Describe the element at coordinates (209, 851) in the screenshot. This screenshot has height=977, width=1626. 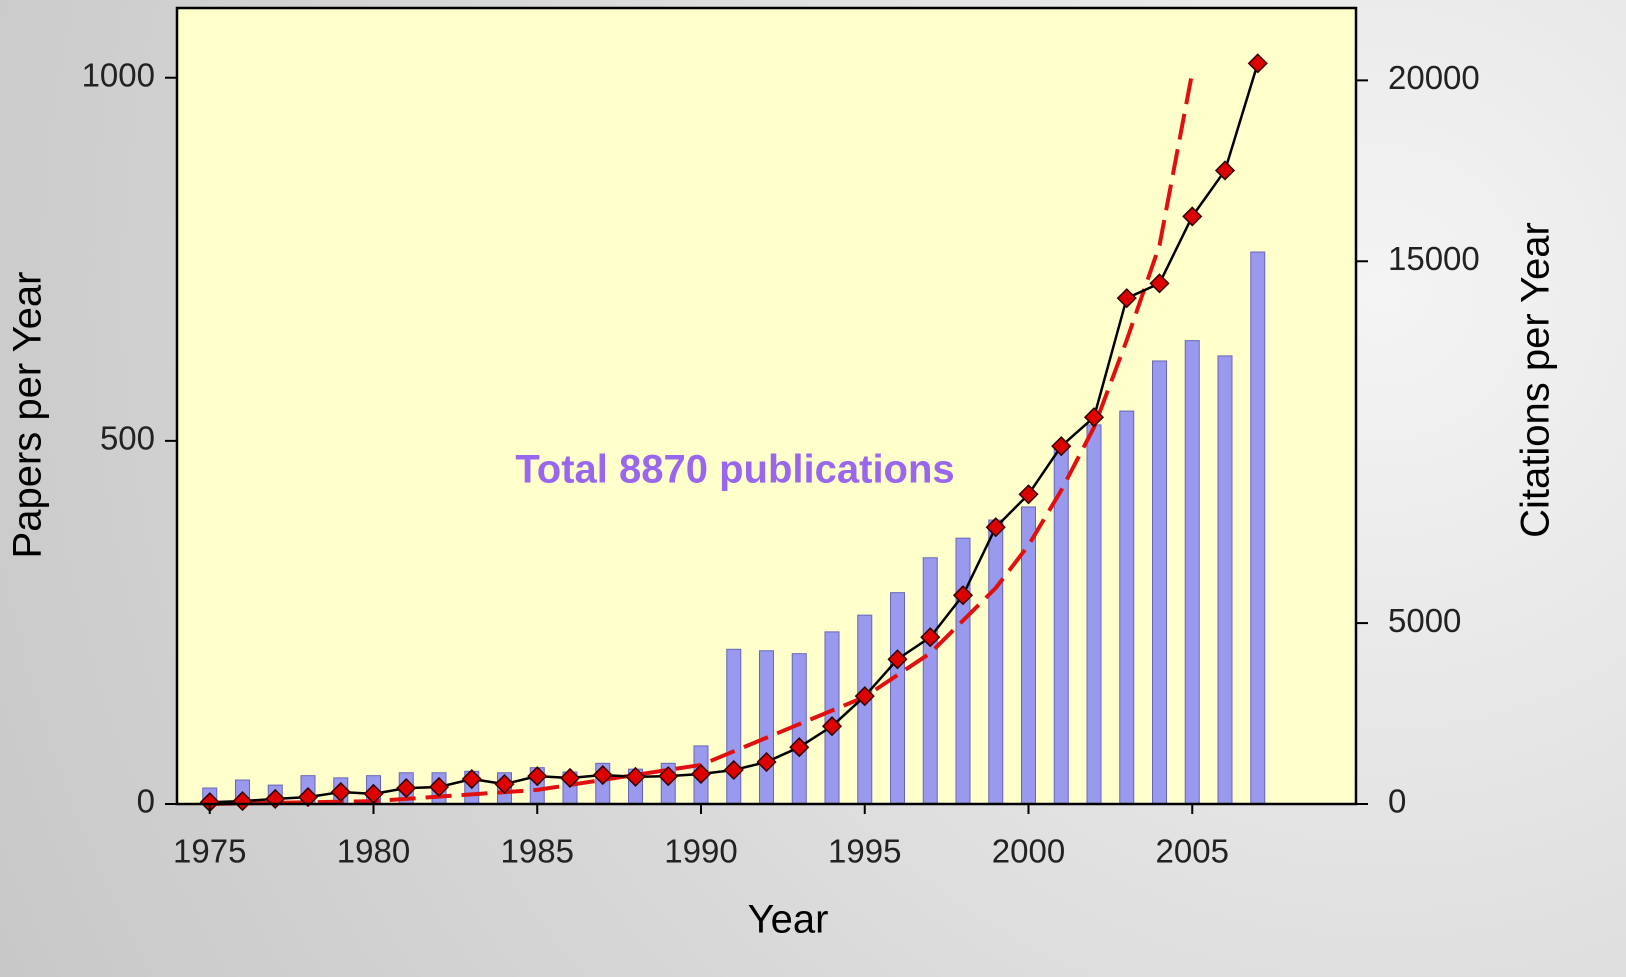
I see `x-tick-label: 1975` at that location.